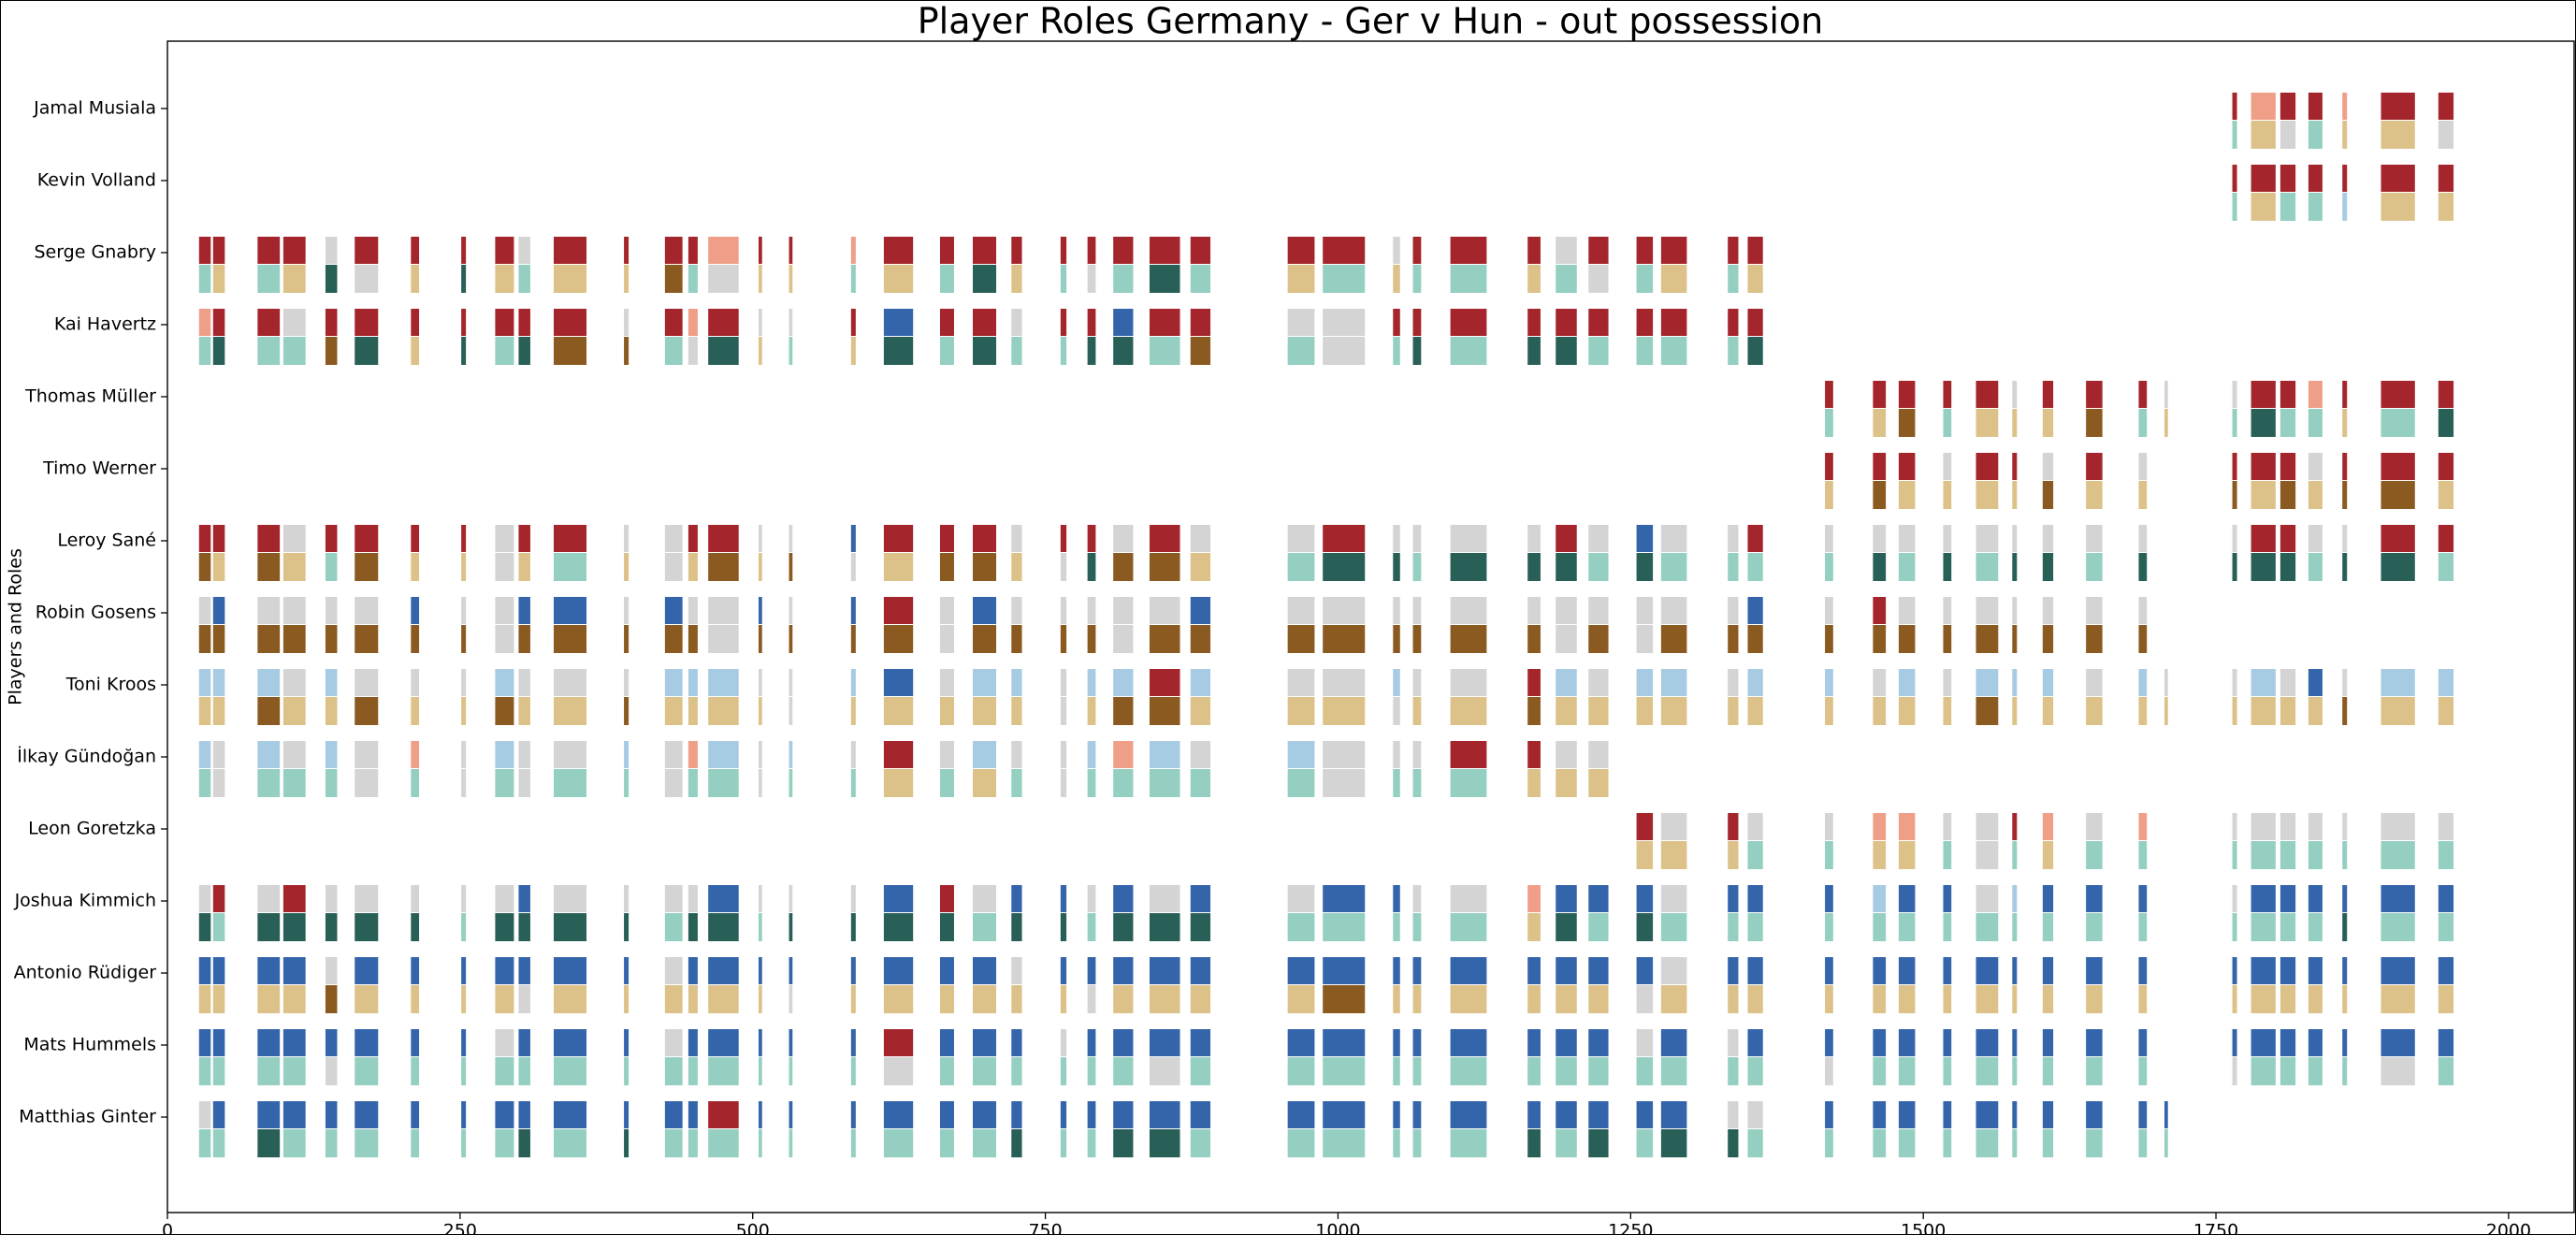 This screenshot has width=2576, height=1235. Describe the element at coordinates (87, 1117) in the screenshot. I see `y-tick-label: Matthias Ginter` at that location.